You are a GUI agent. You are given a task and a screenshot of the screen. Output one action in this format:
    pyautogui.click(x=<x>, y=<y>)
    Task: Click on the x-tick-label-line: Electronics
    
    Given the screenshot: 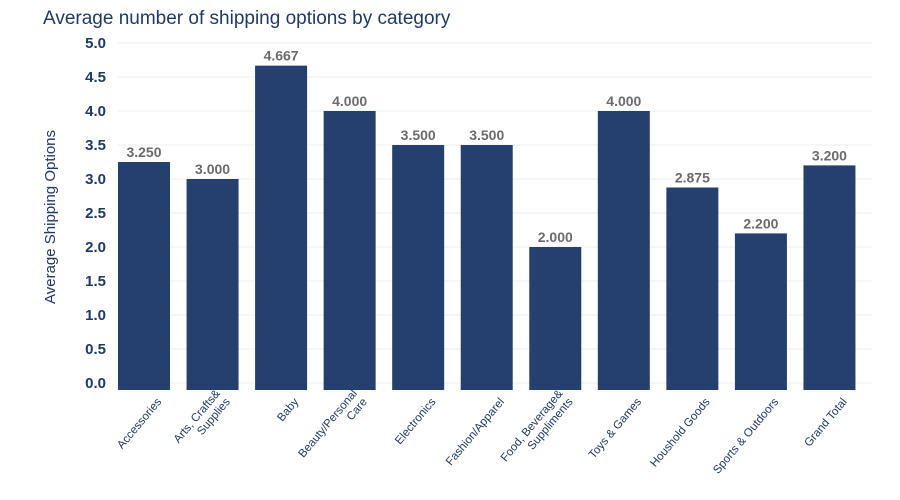 What is the action you would take?
    pyautogui.click(x=416, y=421)
    